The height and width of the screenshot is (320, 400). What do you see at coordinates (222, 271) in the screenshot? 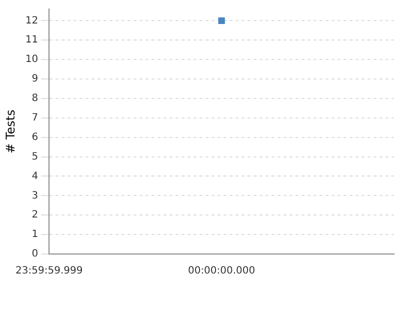
I see `x-tick-label: 00:00:00.000` at bounding box center [222, 271].